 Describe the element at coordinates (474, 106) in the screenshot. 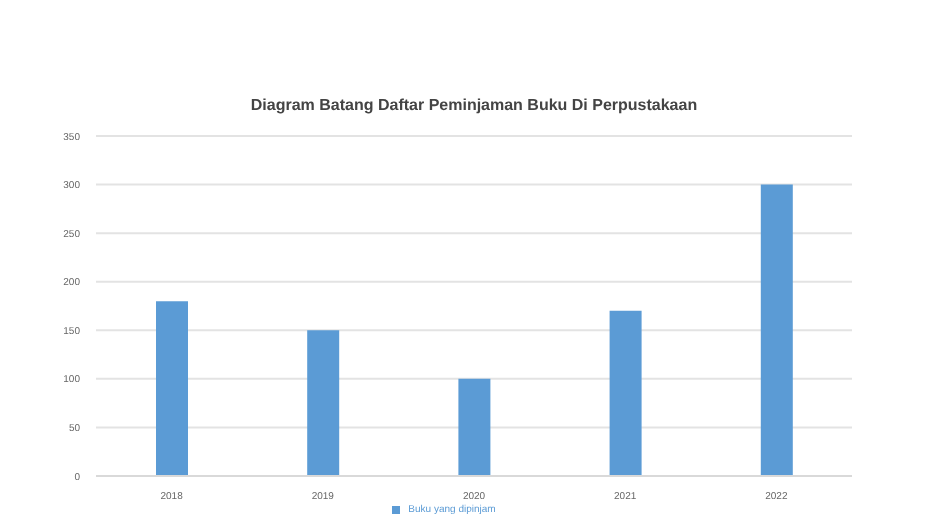

I see `chart-title: Diagram Batang Daftar Peminjaman Buku Di Perpustakaan` at that location.